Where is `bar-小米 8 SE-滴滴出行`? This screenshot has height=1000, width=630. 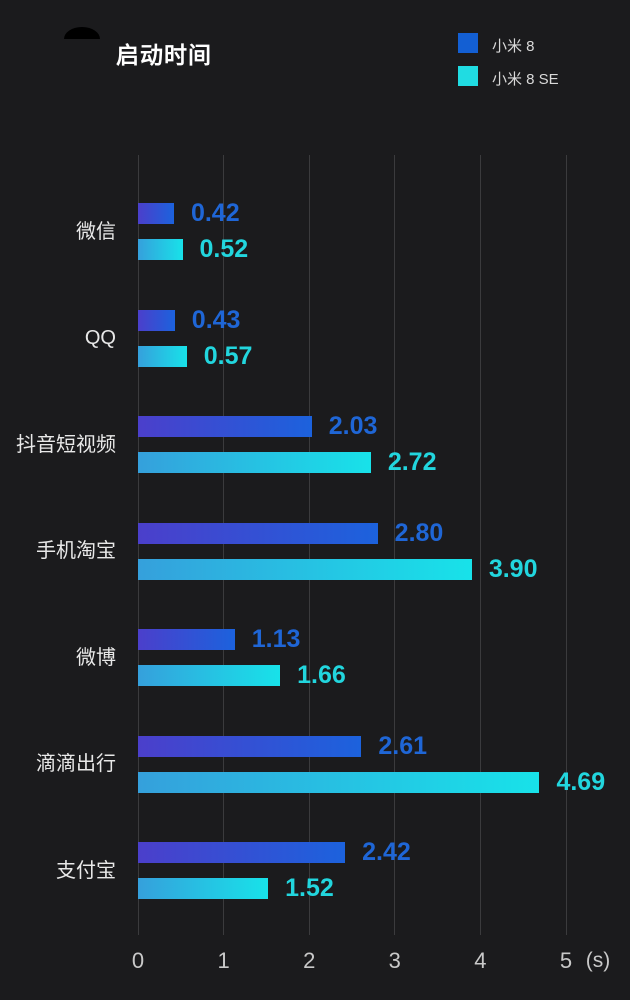 bar-小米 8 SE-滴滴出行 is located at coordinates (339, 782).